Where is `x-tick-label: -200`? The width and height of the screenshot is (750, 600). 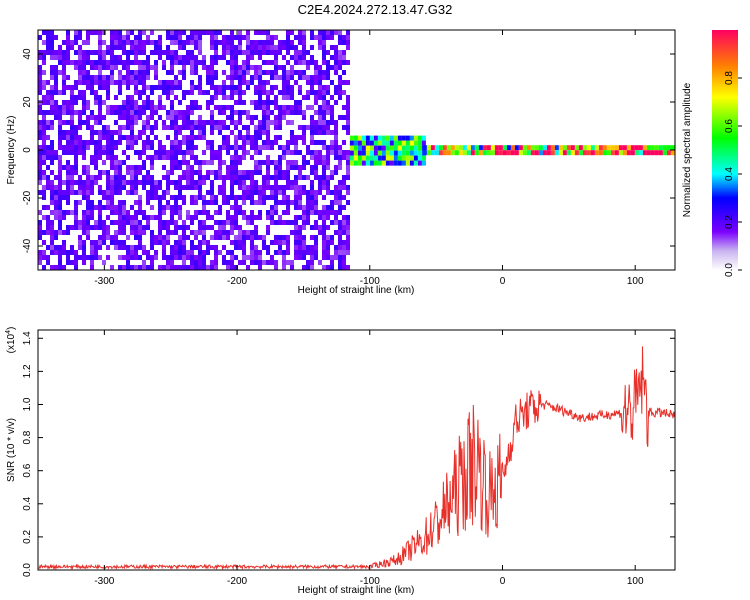 x-tick-label: -200 is located at coordinates (237, 581).